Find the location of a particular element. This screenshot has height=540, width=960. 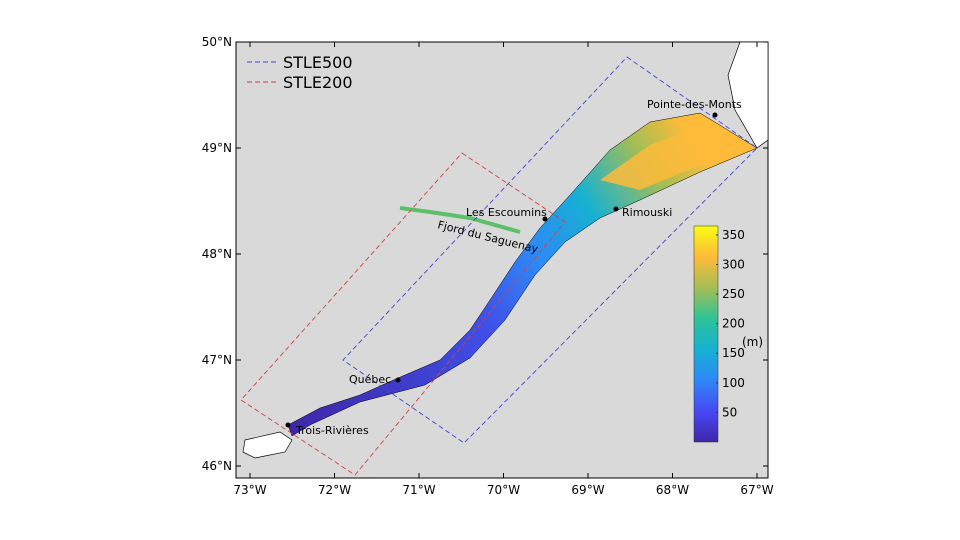

saguenay-fjord is located at coordinates (460, 220).